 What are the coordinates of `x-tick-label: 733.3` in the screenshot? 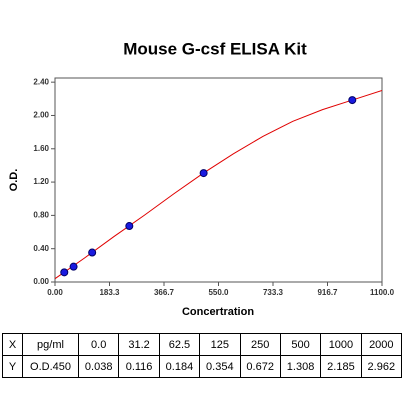 It's located at (273, 292).